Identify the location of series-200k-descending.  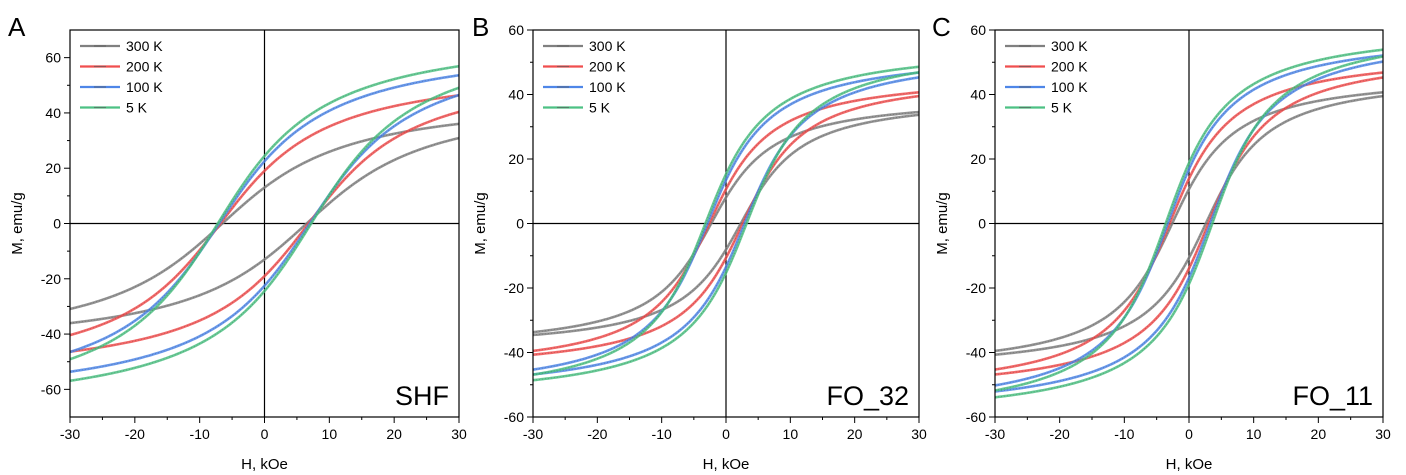
(264, 231).